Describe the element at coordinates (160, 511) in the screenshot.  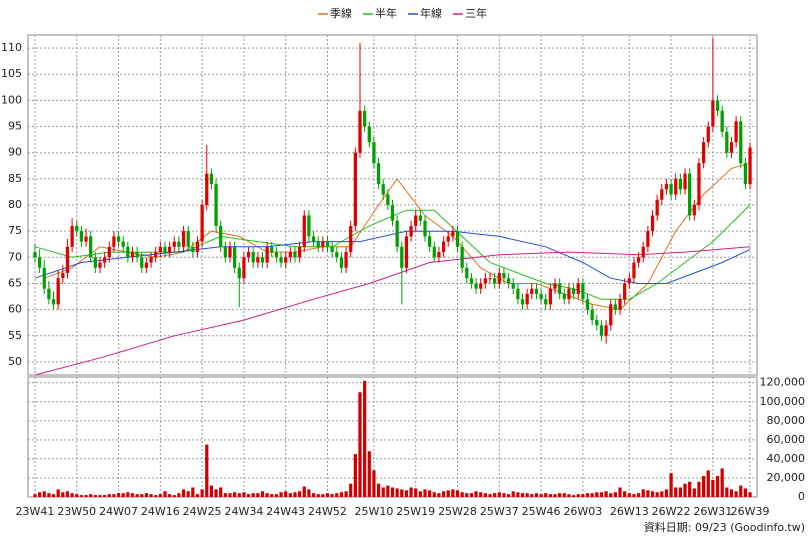
I see `x-tick-label: 24W16` at that location.